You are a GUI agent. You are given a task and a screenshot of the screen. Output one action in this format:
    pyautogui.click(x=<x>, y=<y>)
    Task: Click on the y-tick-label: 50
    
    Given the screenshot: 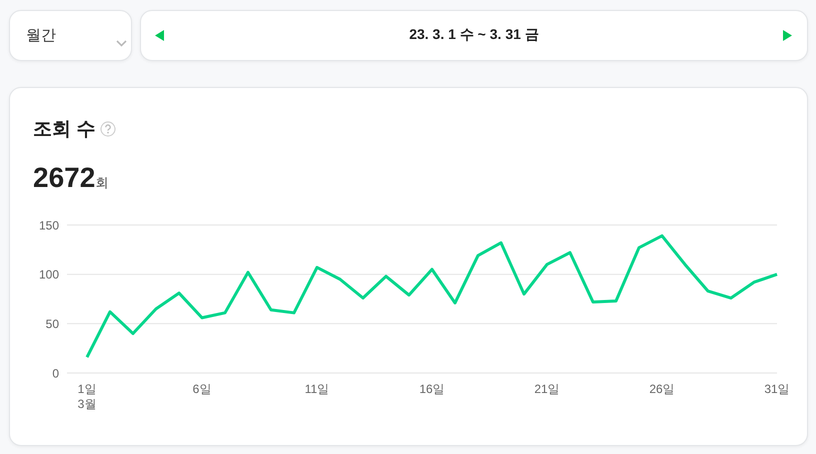 What is the action you would take?
    pyautogui.click(x=53, y=323)
    